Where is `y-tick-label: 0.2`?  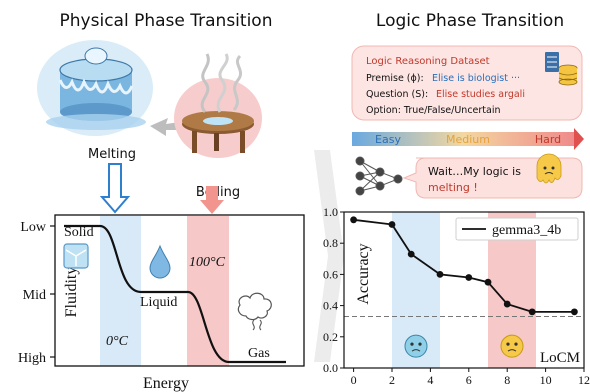 y-tick-label: 0.2 is located at coordinates (330, 337).